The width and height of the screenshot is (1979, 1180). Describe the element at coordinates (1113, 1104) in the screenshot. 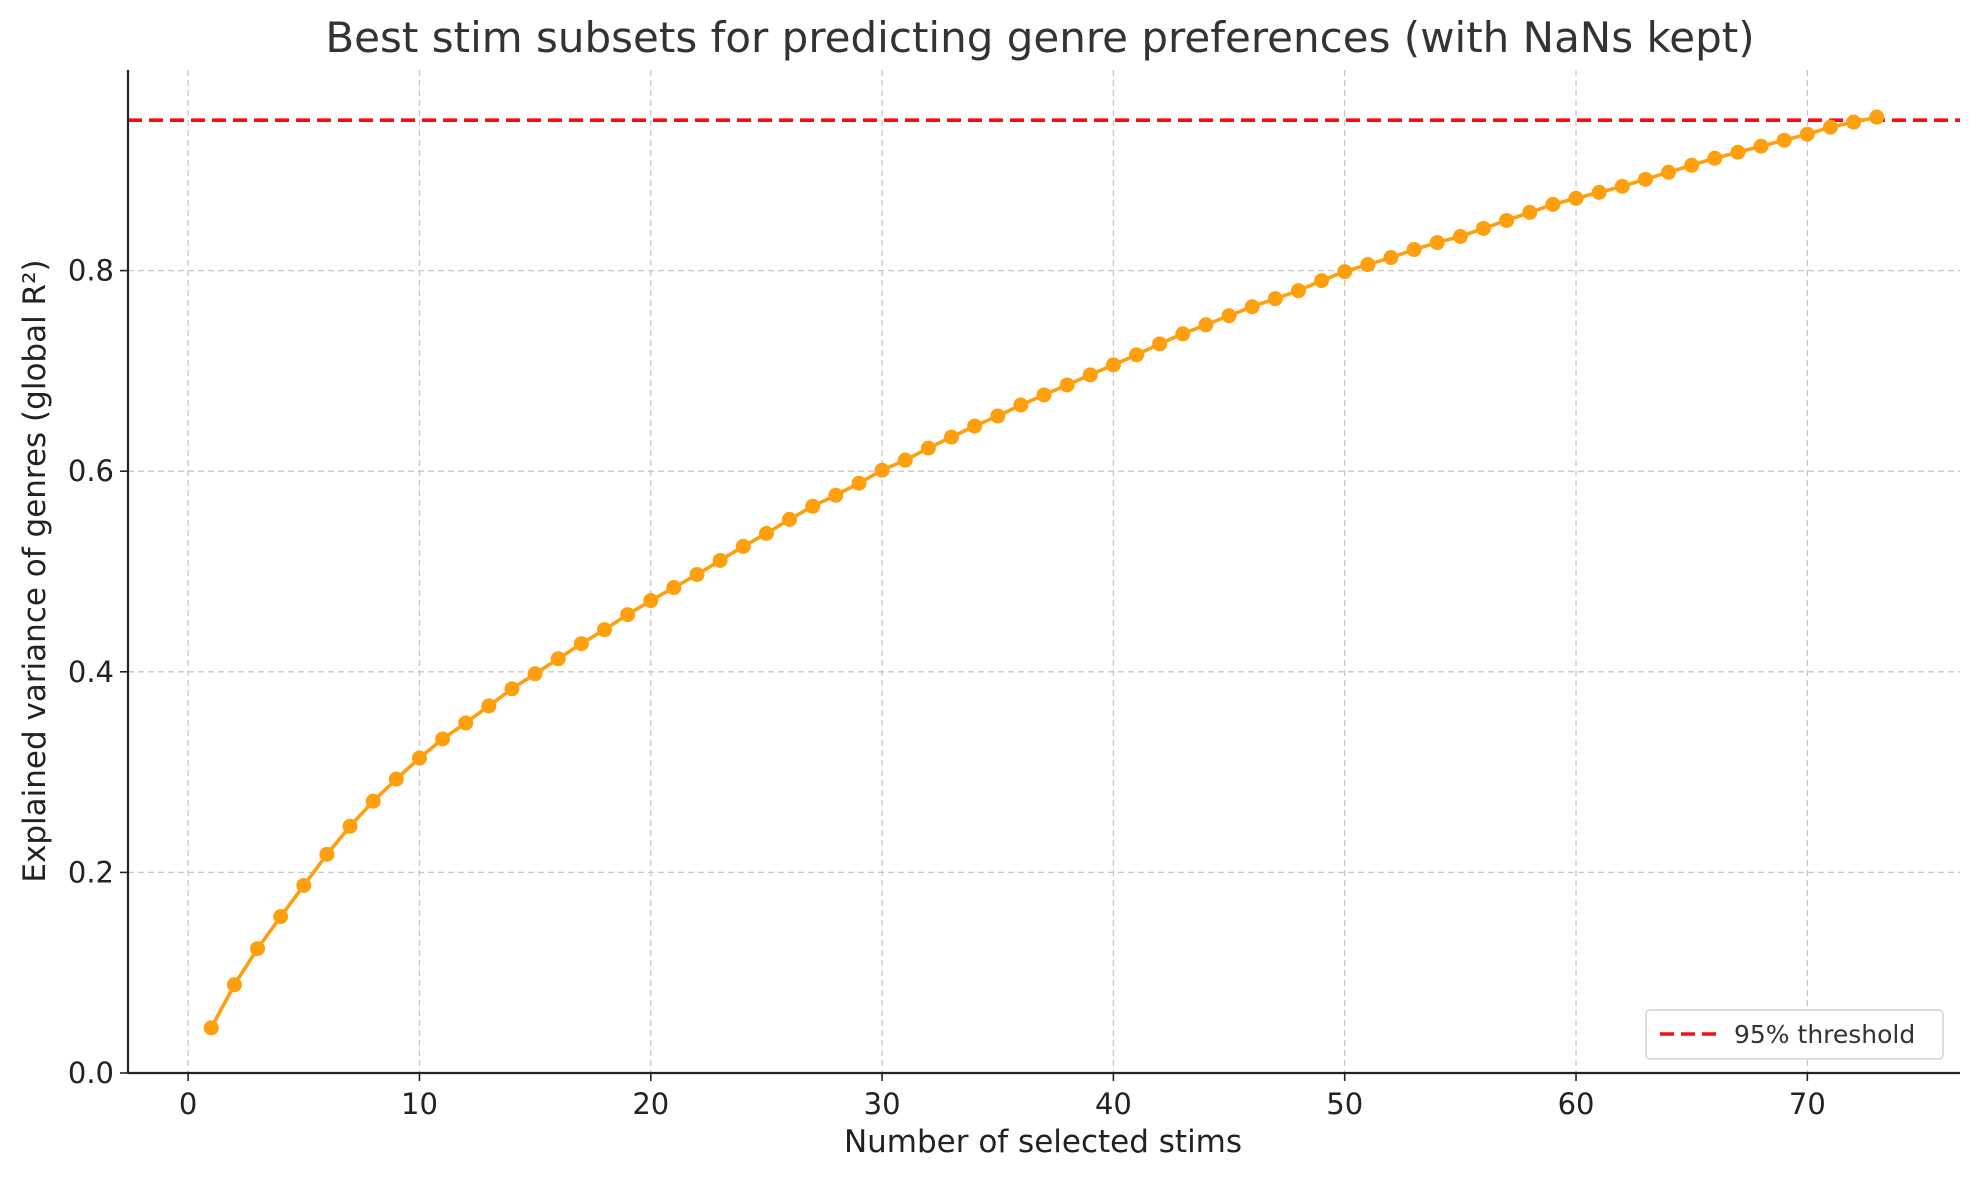

I see `x-tick-label: 40` at that location.